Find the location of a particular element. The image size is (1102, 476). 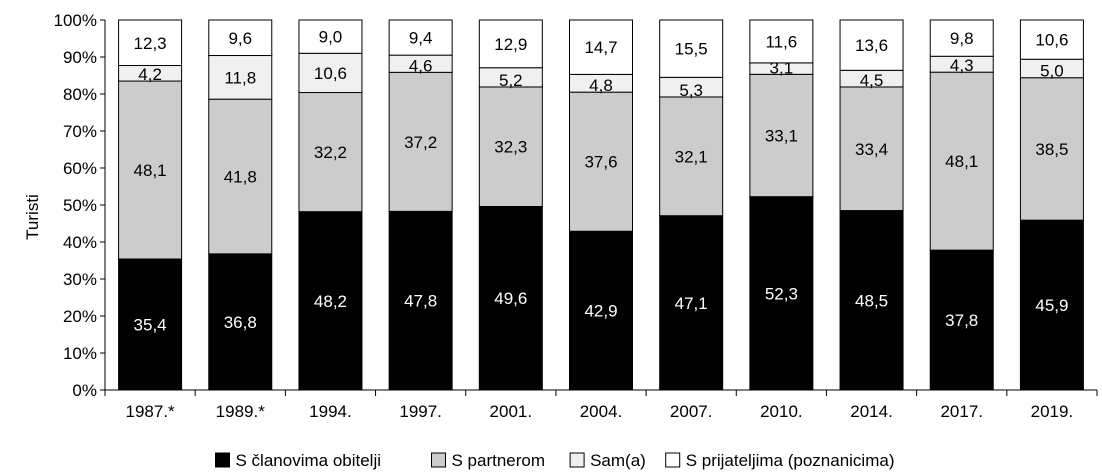

y-tick-label: 80% is located at coordinates (80, 94).